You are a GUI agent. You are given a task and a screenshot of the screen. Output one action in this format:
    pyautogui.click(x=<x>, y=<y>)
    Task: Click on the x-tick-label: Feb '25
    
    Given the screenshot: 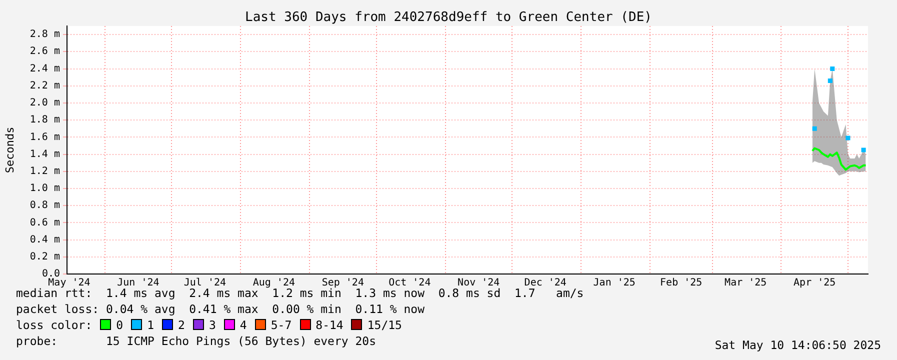 What is the action you would take?
    pyautogui.click(x=681, y=283)
    